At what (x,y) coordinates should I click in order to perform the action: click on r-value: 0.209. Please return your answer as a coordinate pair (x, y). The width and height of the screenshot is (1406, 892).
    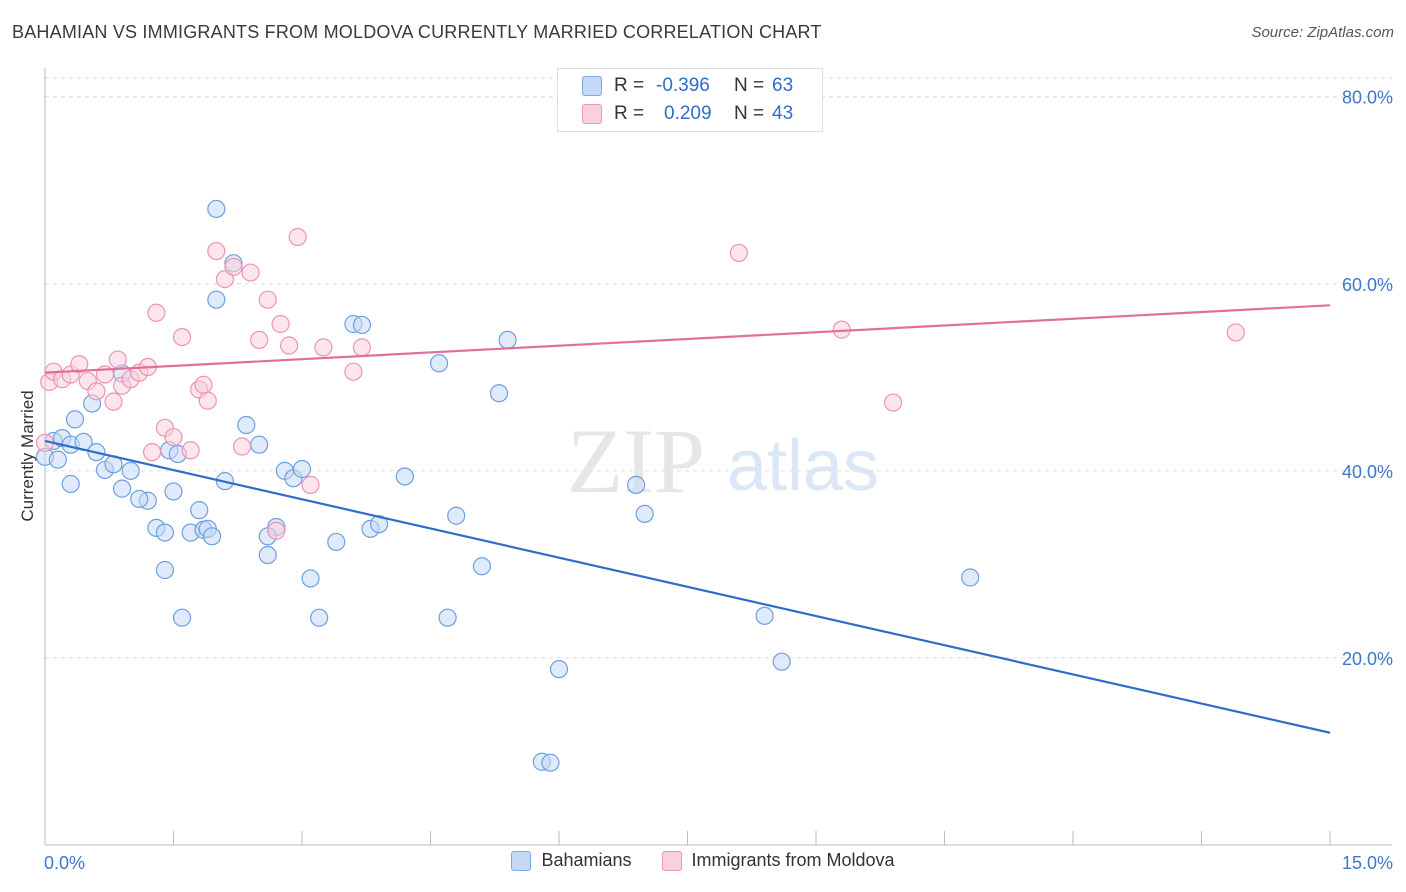
    Looking at the image, I should click on (688, 113).